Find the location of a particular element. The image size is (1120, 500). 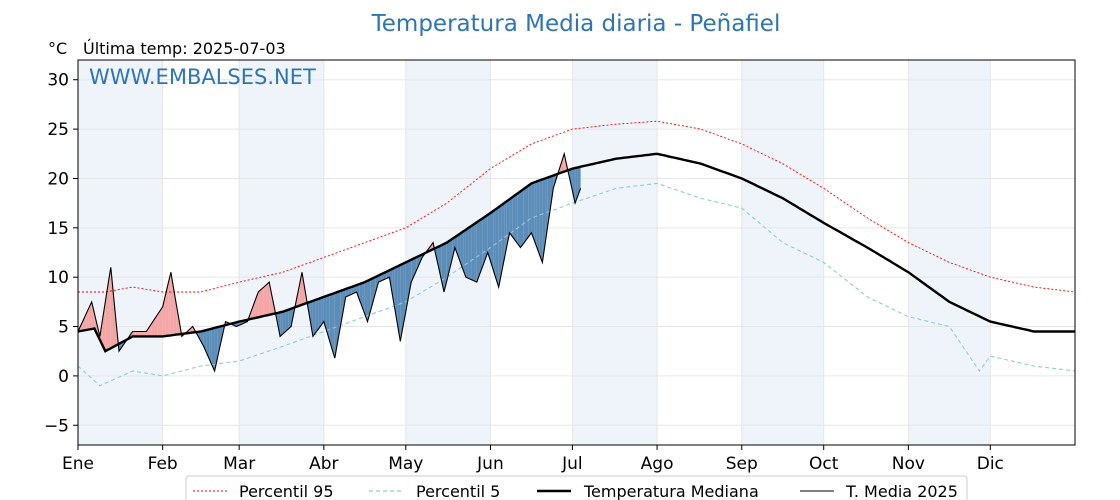

unit-label: °C is located at coordinates (57, 48).